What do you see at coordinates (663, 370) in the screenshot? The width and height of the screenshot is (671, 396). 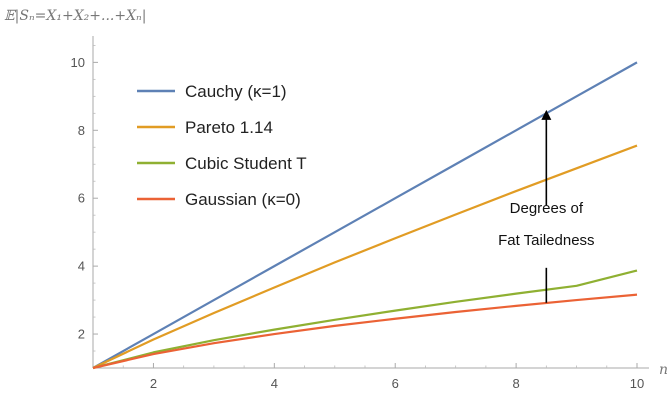 I see `x-axis-title: n` at bounding box center [663, 370].